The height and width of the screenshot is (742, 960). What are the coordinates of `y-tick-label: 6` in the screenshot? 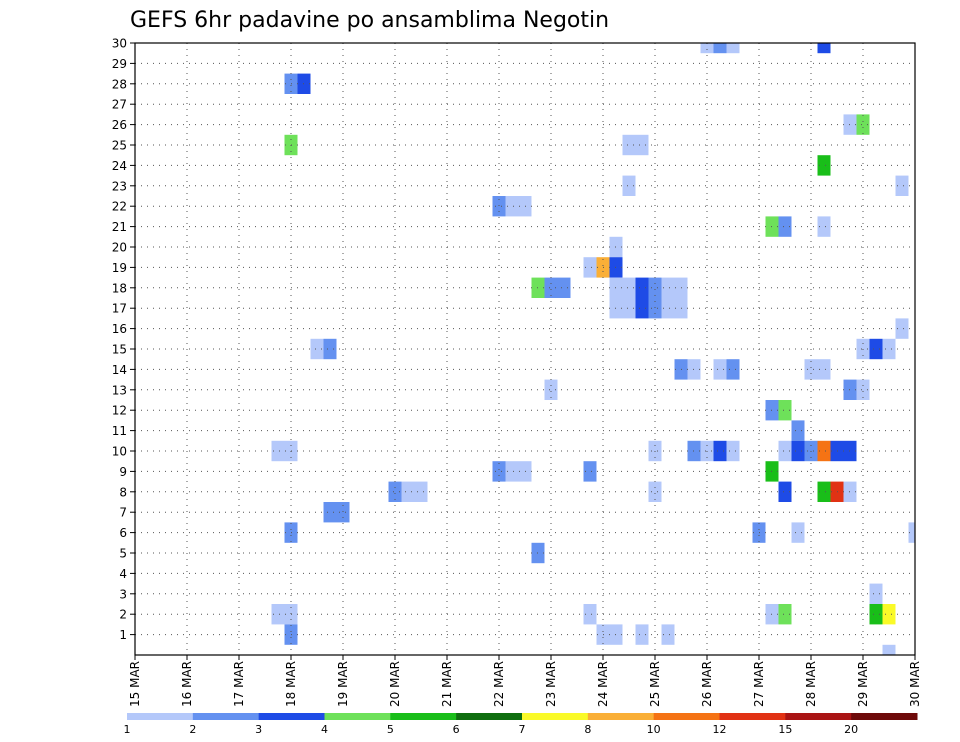 It's located at (123, 533).